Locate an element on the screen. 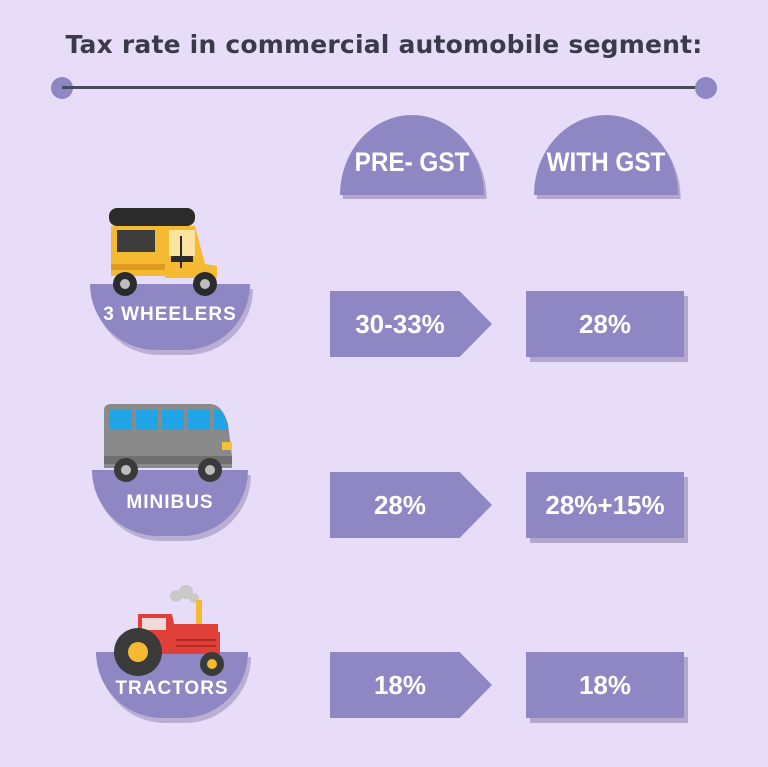 The width and height of the screenshot is (768, 767). pre-gst-value-tractors: 18% is located at coordinates (411, 685).